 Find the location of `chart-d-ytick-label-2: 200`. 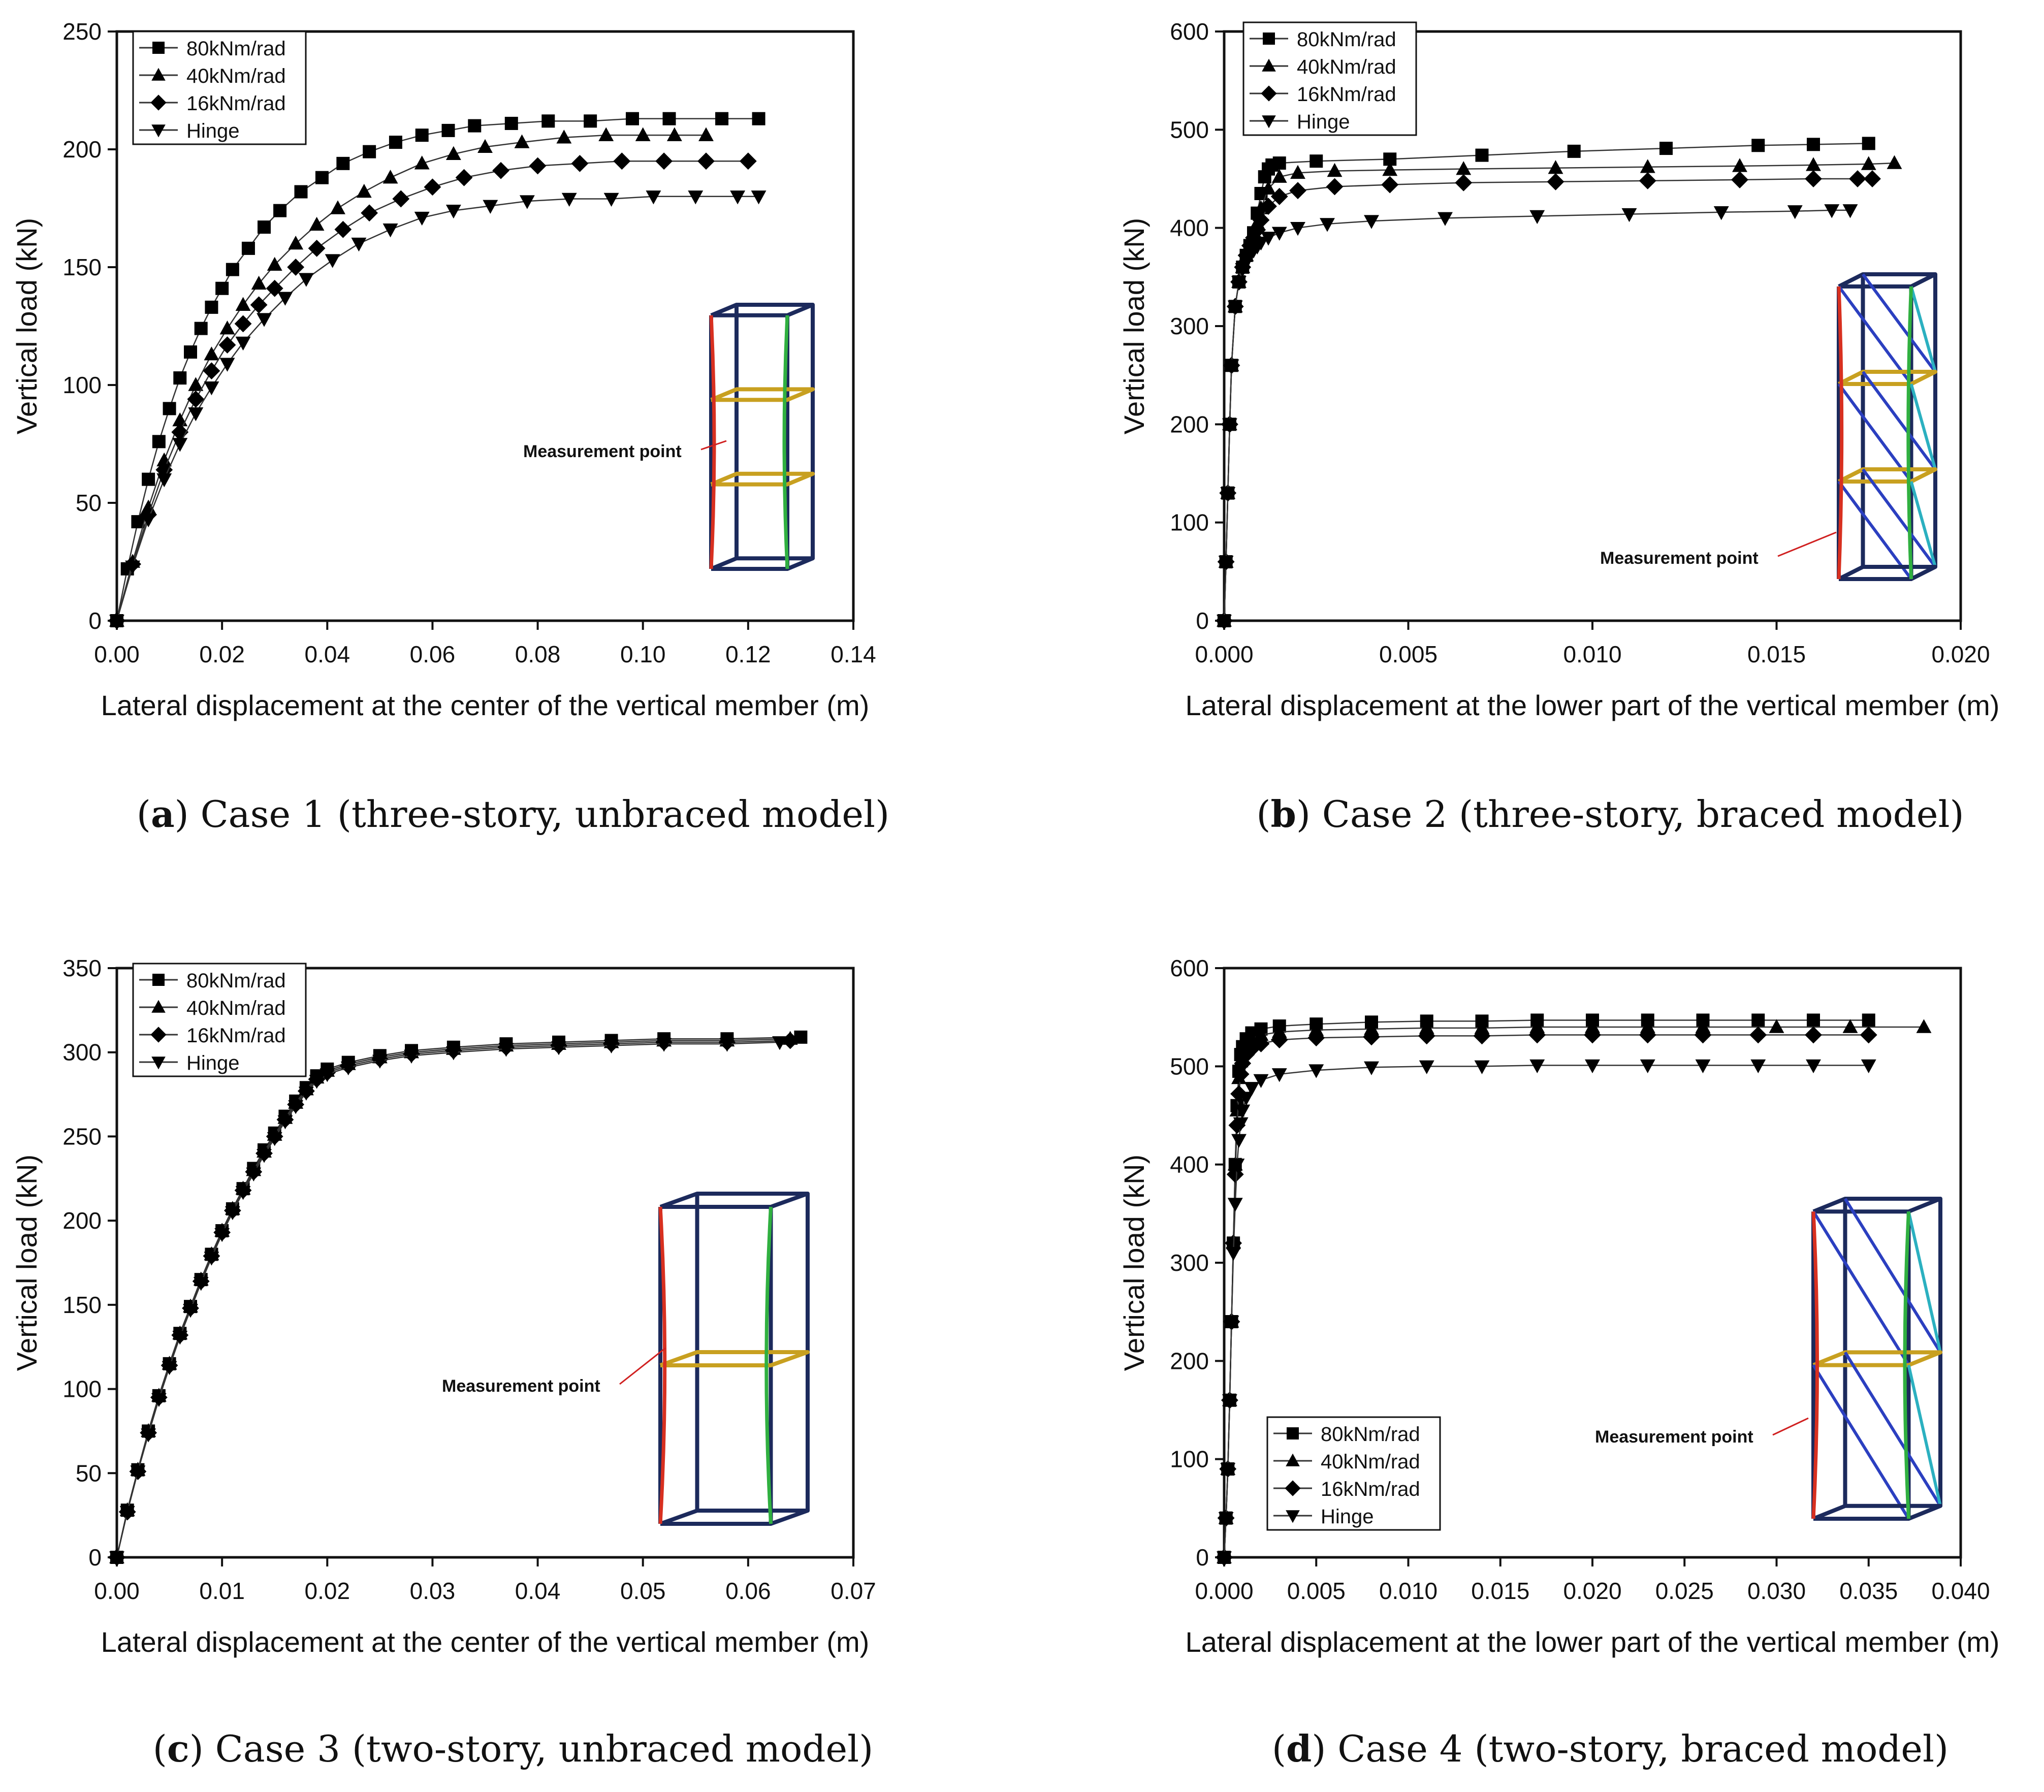

chart-d-ytick-label-2: 200 is located at coordinates (1189, 1361).